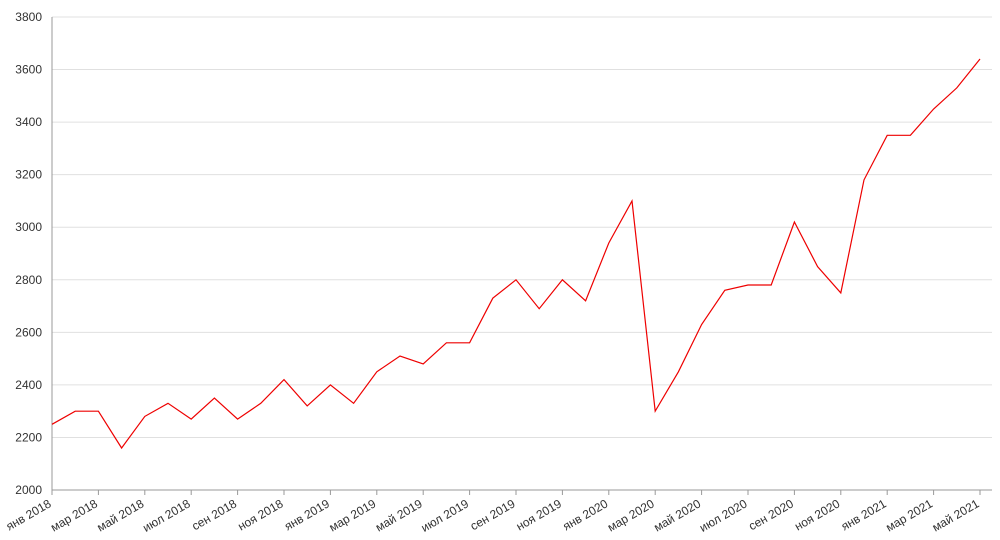 The height and width of the screenshot is (540, 1000). What do you see at coordinates (28, 70) in the screenshot?
I see `y-tick-label: 3600` at bounding box center [28, 70].